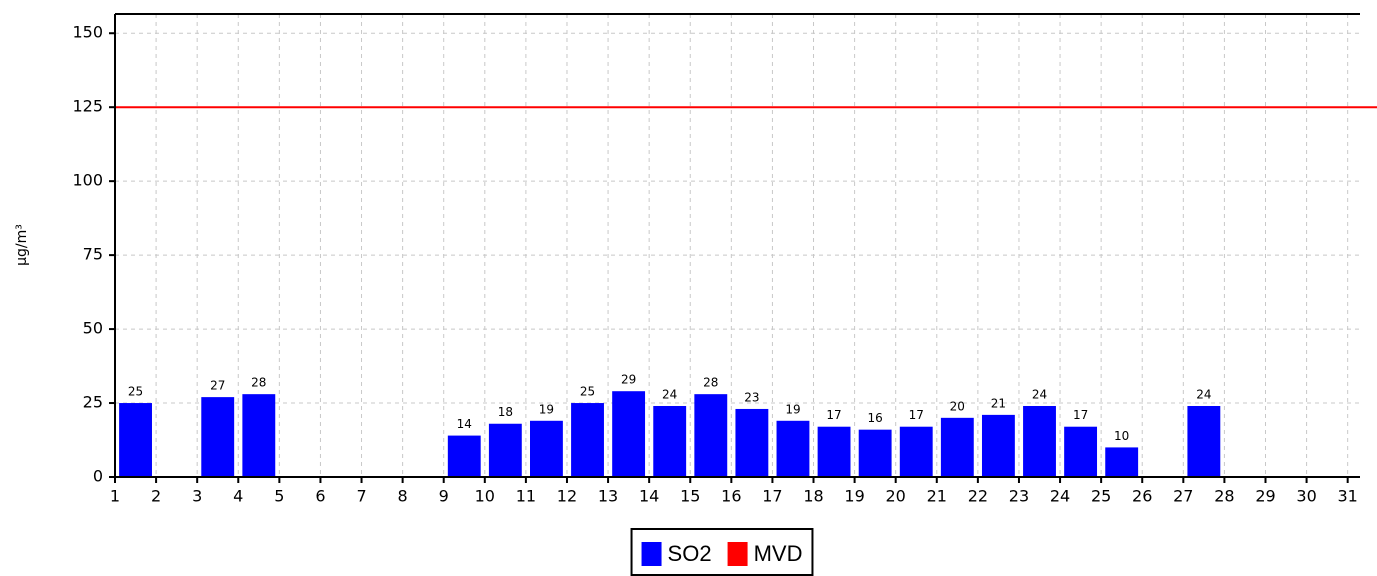  What do you see at coordinates (813, 496) in the screenshot?
I see `x-tick-label: 18` at bounding box center [813, 496].